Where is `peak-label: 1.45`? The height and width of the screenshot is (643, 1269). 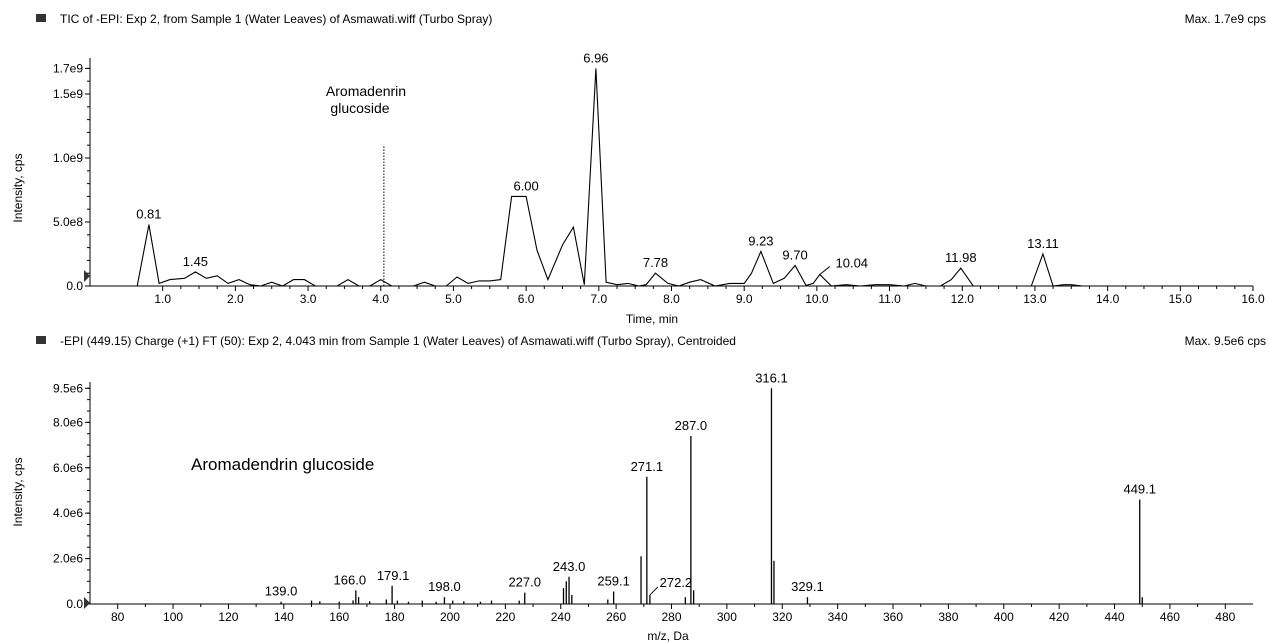
peak-label: 1.45 is located at coordinates (195, 261).